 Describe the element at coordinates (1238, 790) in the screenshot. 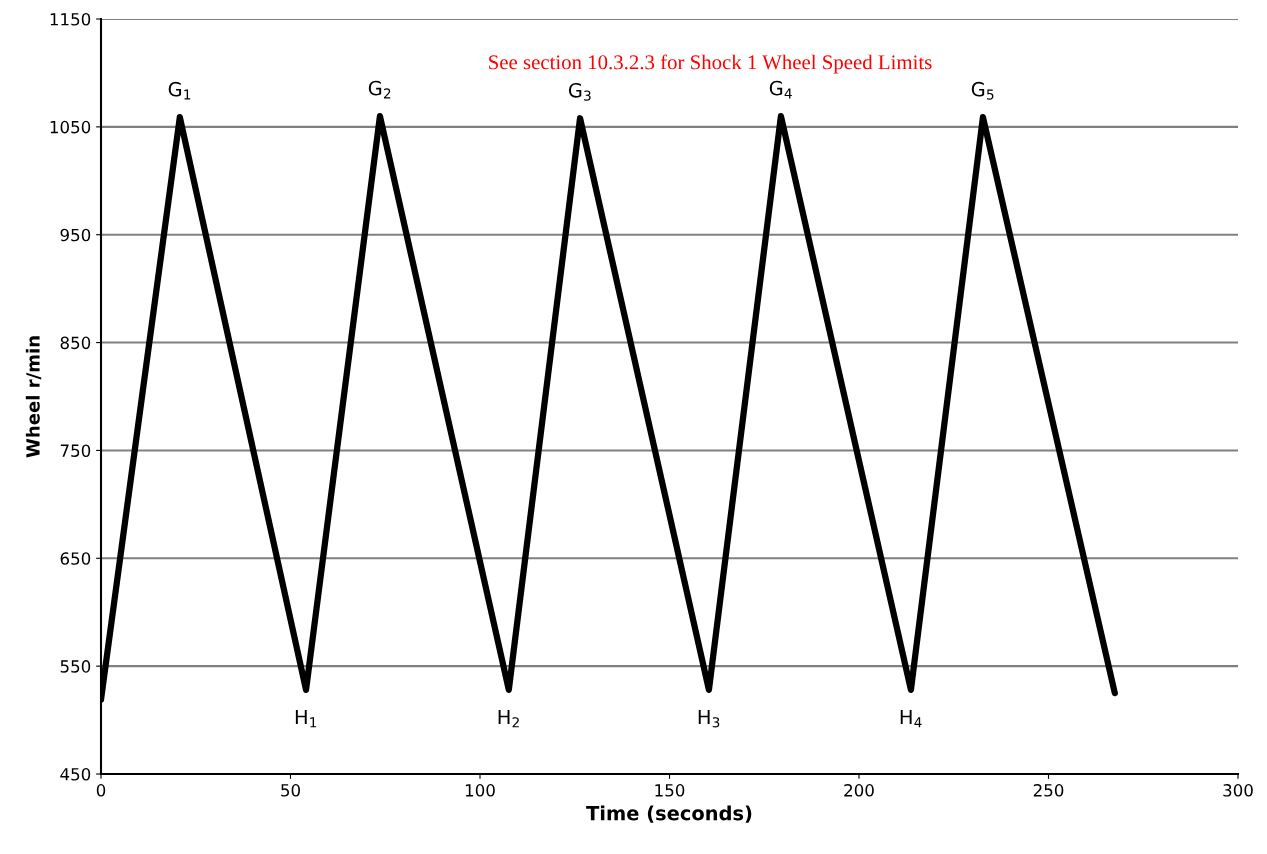

I see `x-tick-label: 300` at that location.